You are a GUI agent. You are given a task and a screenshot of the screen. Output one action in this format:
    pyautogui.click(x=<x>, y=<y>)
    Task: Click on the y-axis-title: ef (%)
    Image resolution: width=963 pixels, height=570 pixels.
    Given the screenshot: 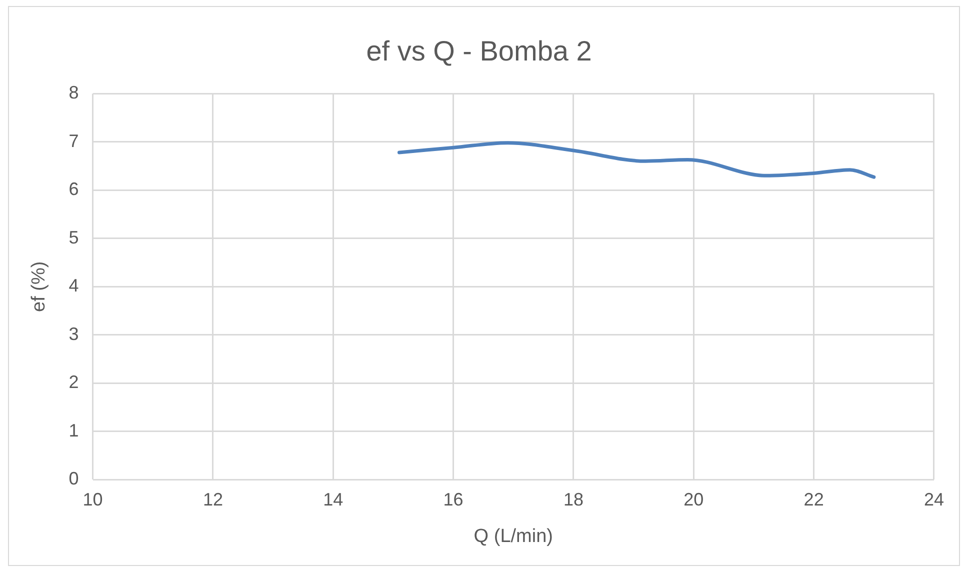 What is the action you would take?
    pyautogui.click(x=39, y=286)
    